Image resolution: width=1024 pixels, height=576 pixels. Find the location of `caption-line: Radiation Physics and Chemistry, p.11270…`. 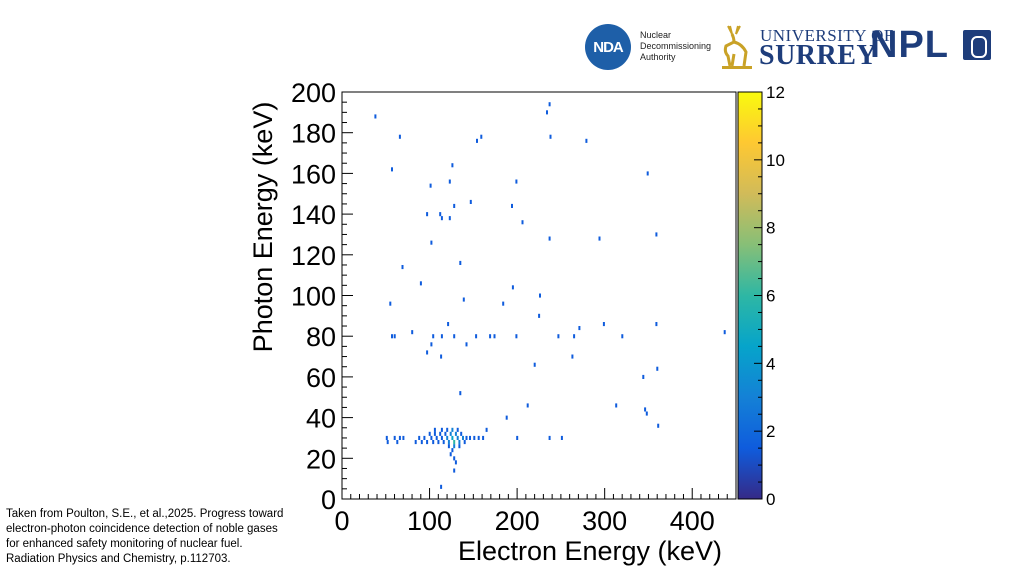

caption-line: Radiation Physics and Chemistry, p.11270… is located at coordinates (118, 559).